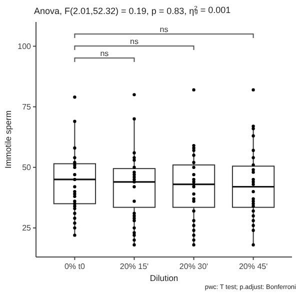 The height and width of the screenshot is (293, 300). Describe the element at coordinates (194, 266) in the screenshot. I see `x-tick-label: 20% 30'` at that location.